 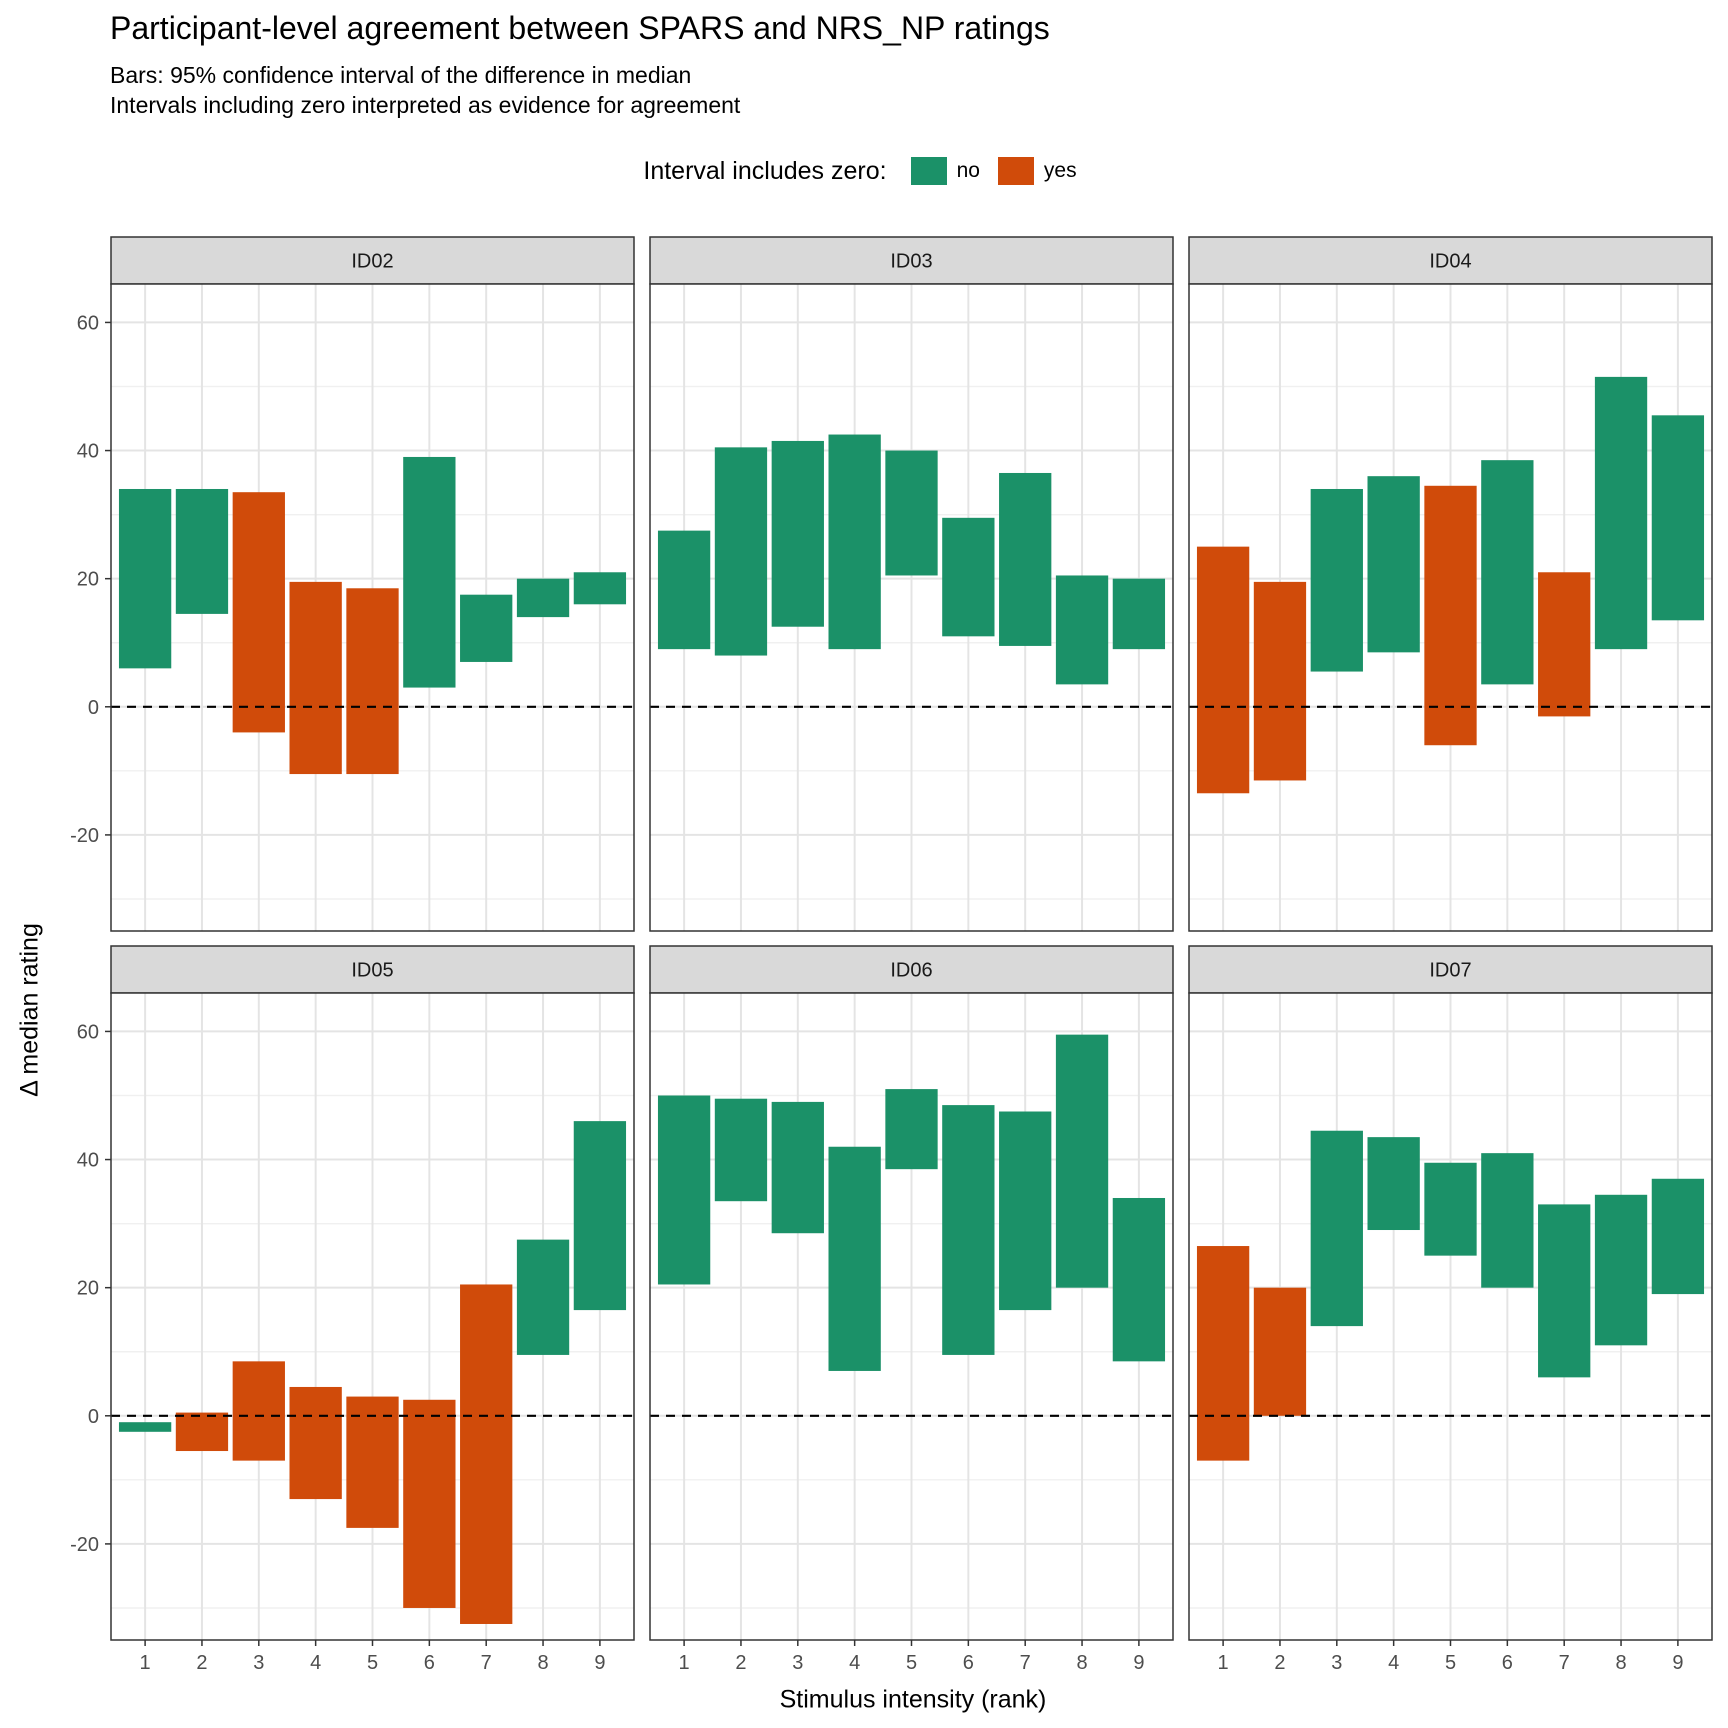 I want to click on facet-label-id06: ID06, so click(x=911, y=971).